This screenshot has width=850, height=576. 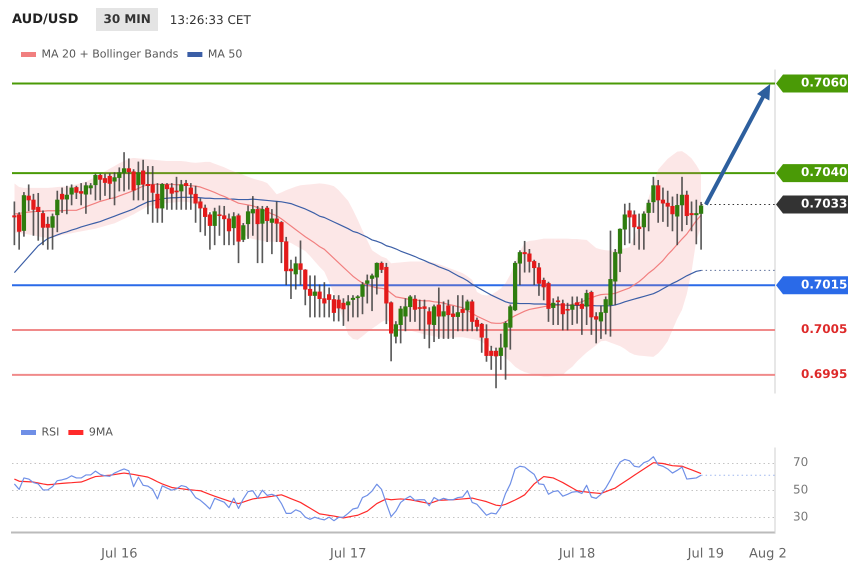 I want to click on y-tick-label: 0.7005, so click(x=824, y=329).